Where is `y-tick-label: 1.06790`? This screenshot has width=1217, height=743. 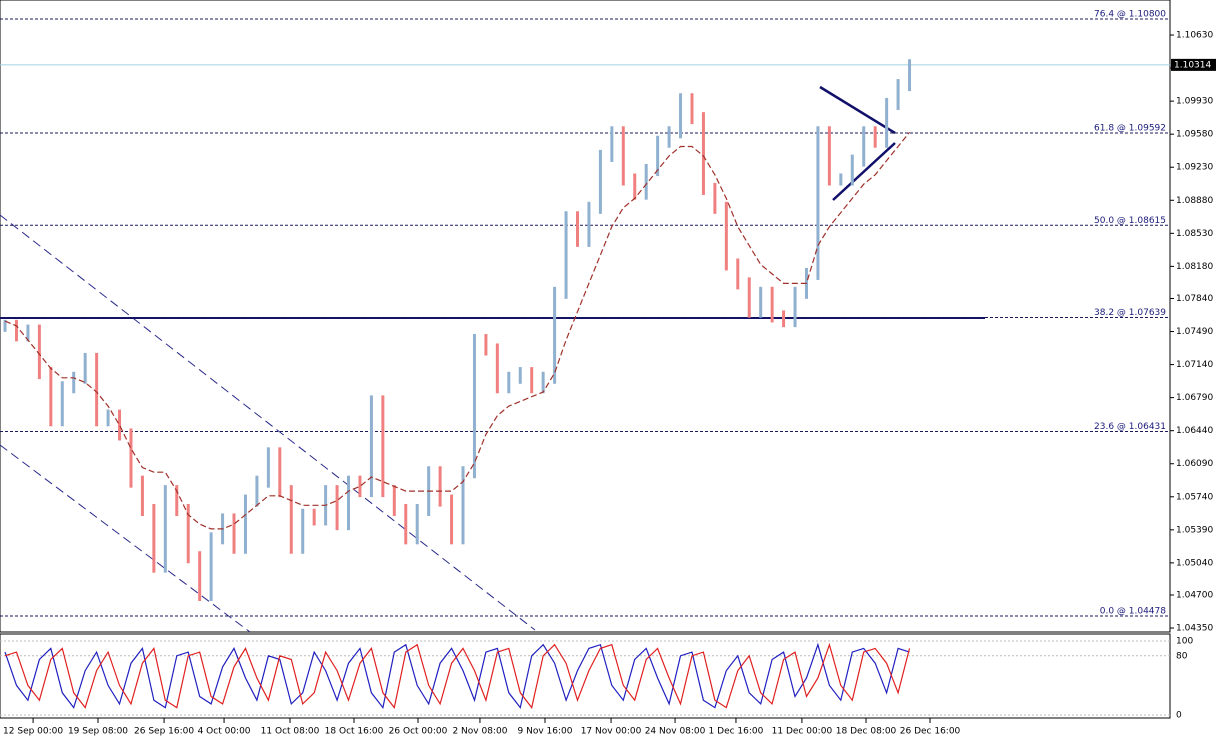 y-tick-label: 1.06790 is located at coordinates (1194, 398).